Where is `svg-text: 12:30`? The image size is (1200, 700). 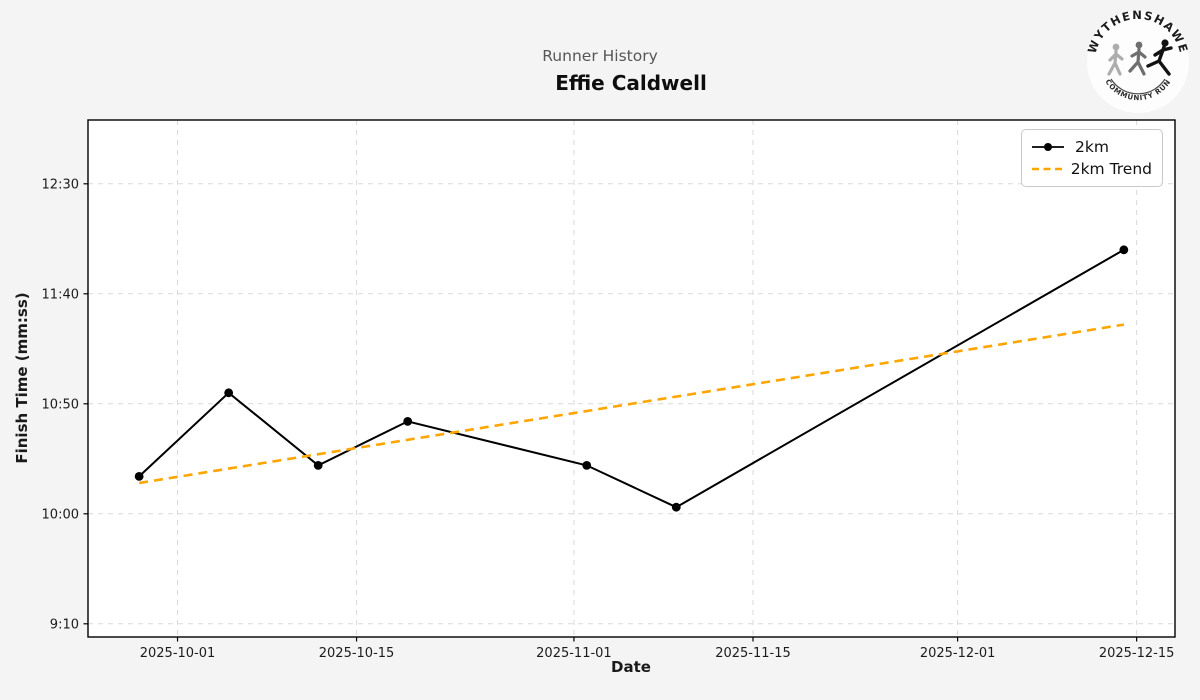
svg-text: 12:30 is located at coordinates (60, 184).